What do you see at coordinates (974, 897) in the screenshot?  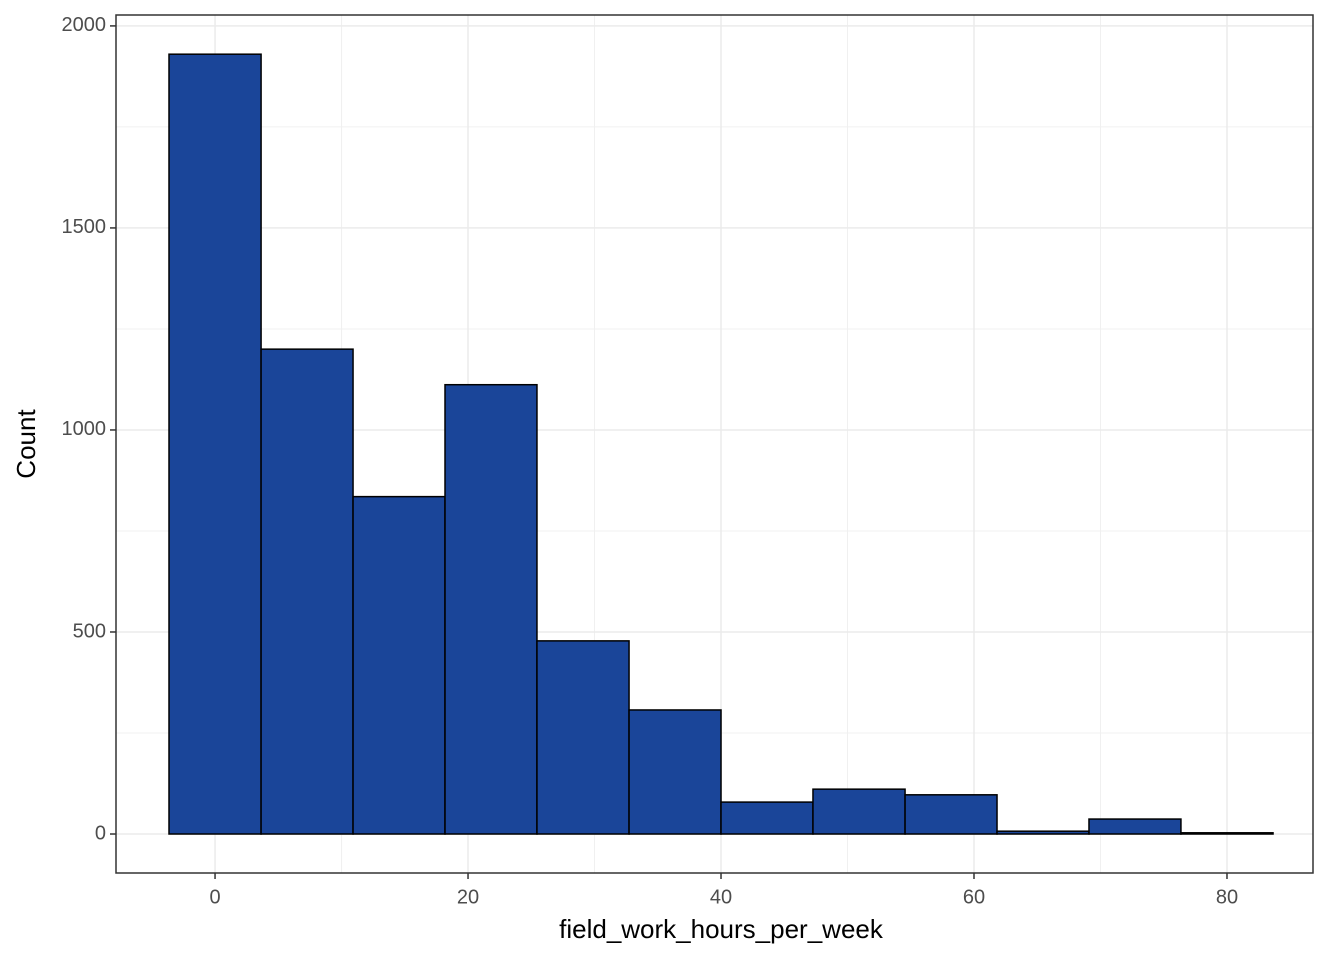 I see `x-tick-label: 60` at bounding box center [974, 897].